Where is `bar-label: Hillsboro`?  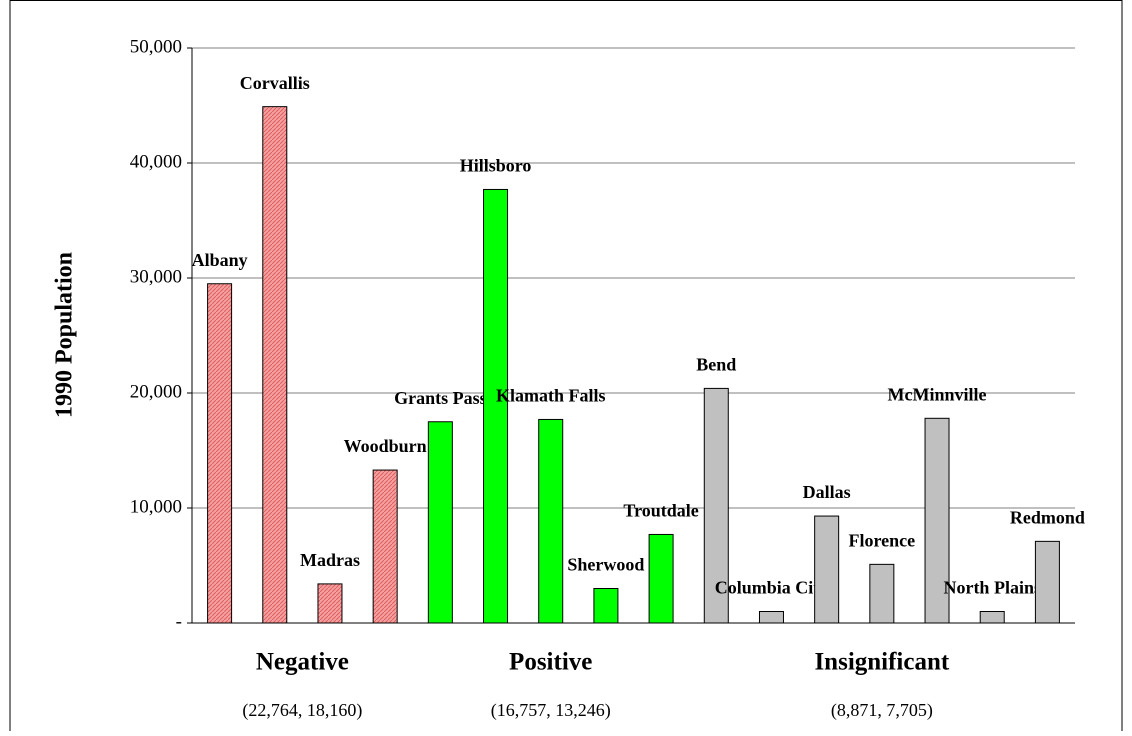 bar-label: Hillsboro is located at coordinates (496, 166).